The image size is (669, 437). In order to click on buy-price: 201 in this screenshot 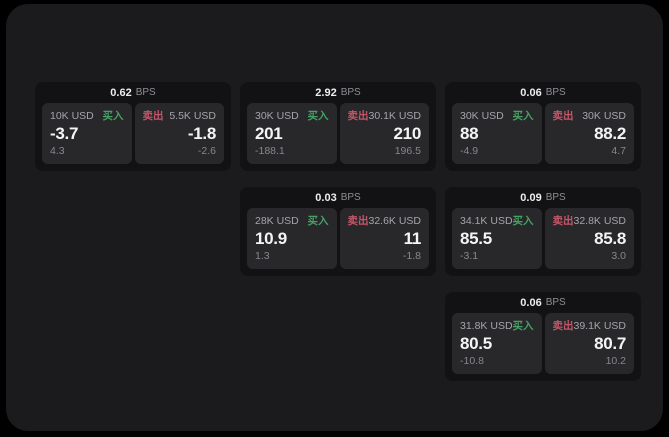, I will do `click(269, 133)`.